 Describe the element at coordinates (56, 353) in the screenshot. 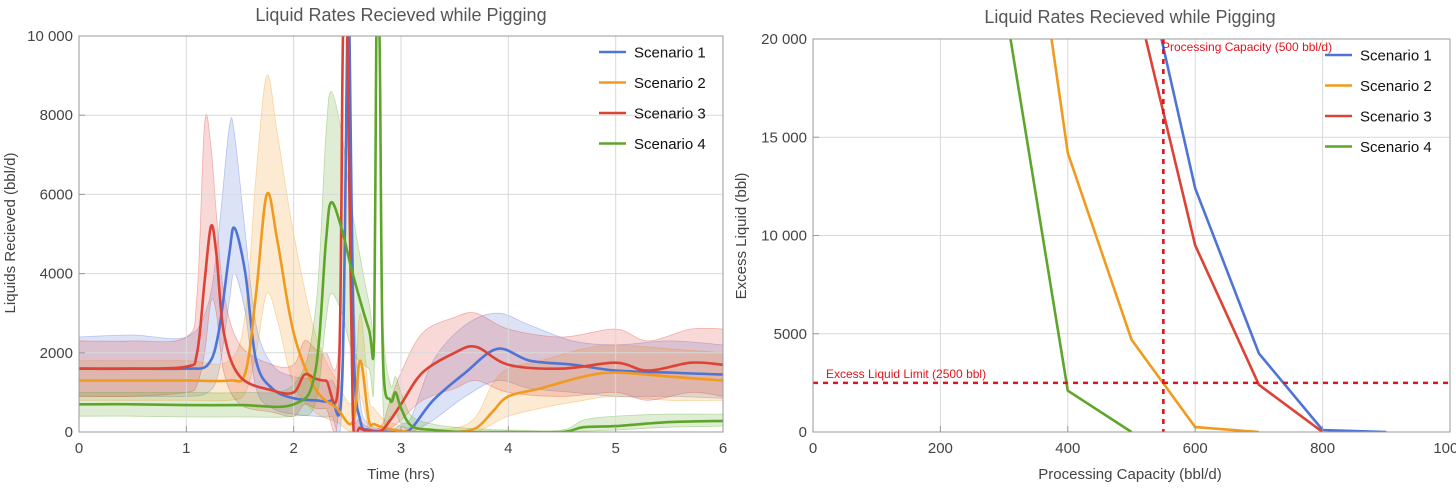

I see `y-tick-label: 2000` at that location.